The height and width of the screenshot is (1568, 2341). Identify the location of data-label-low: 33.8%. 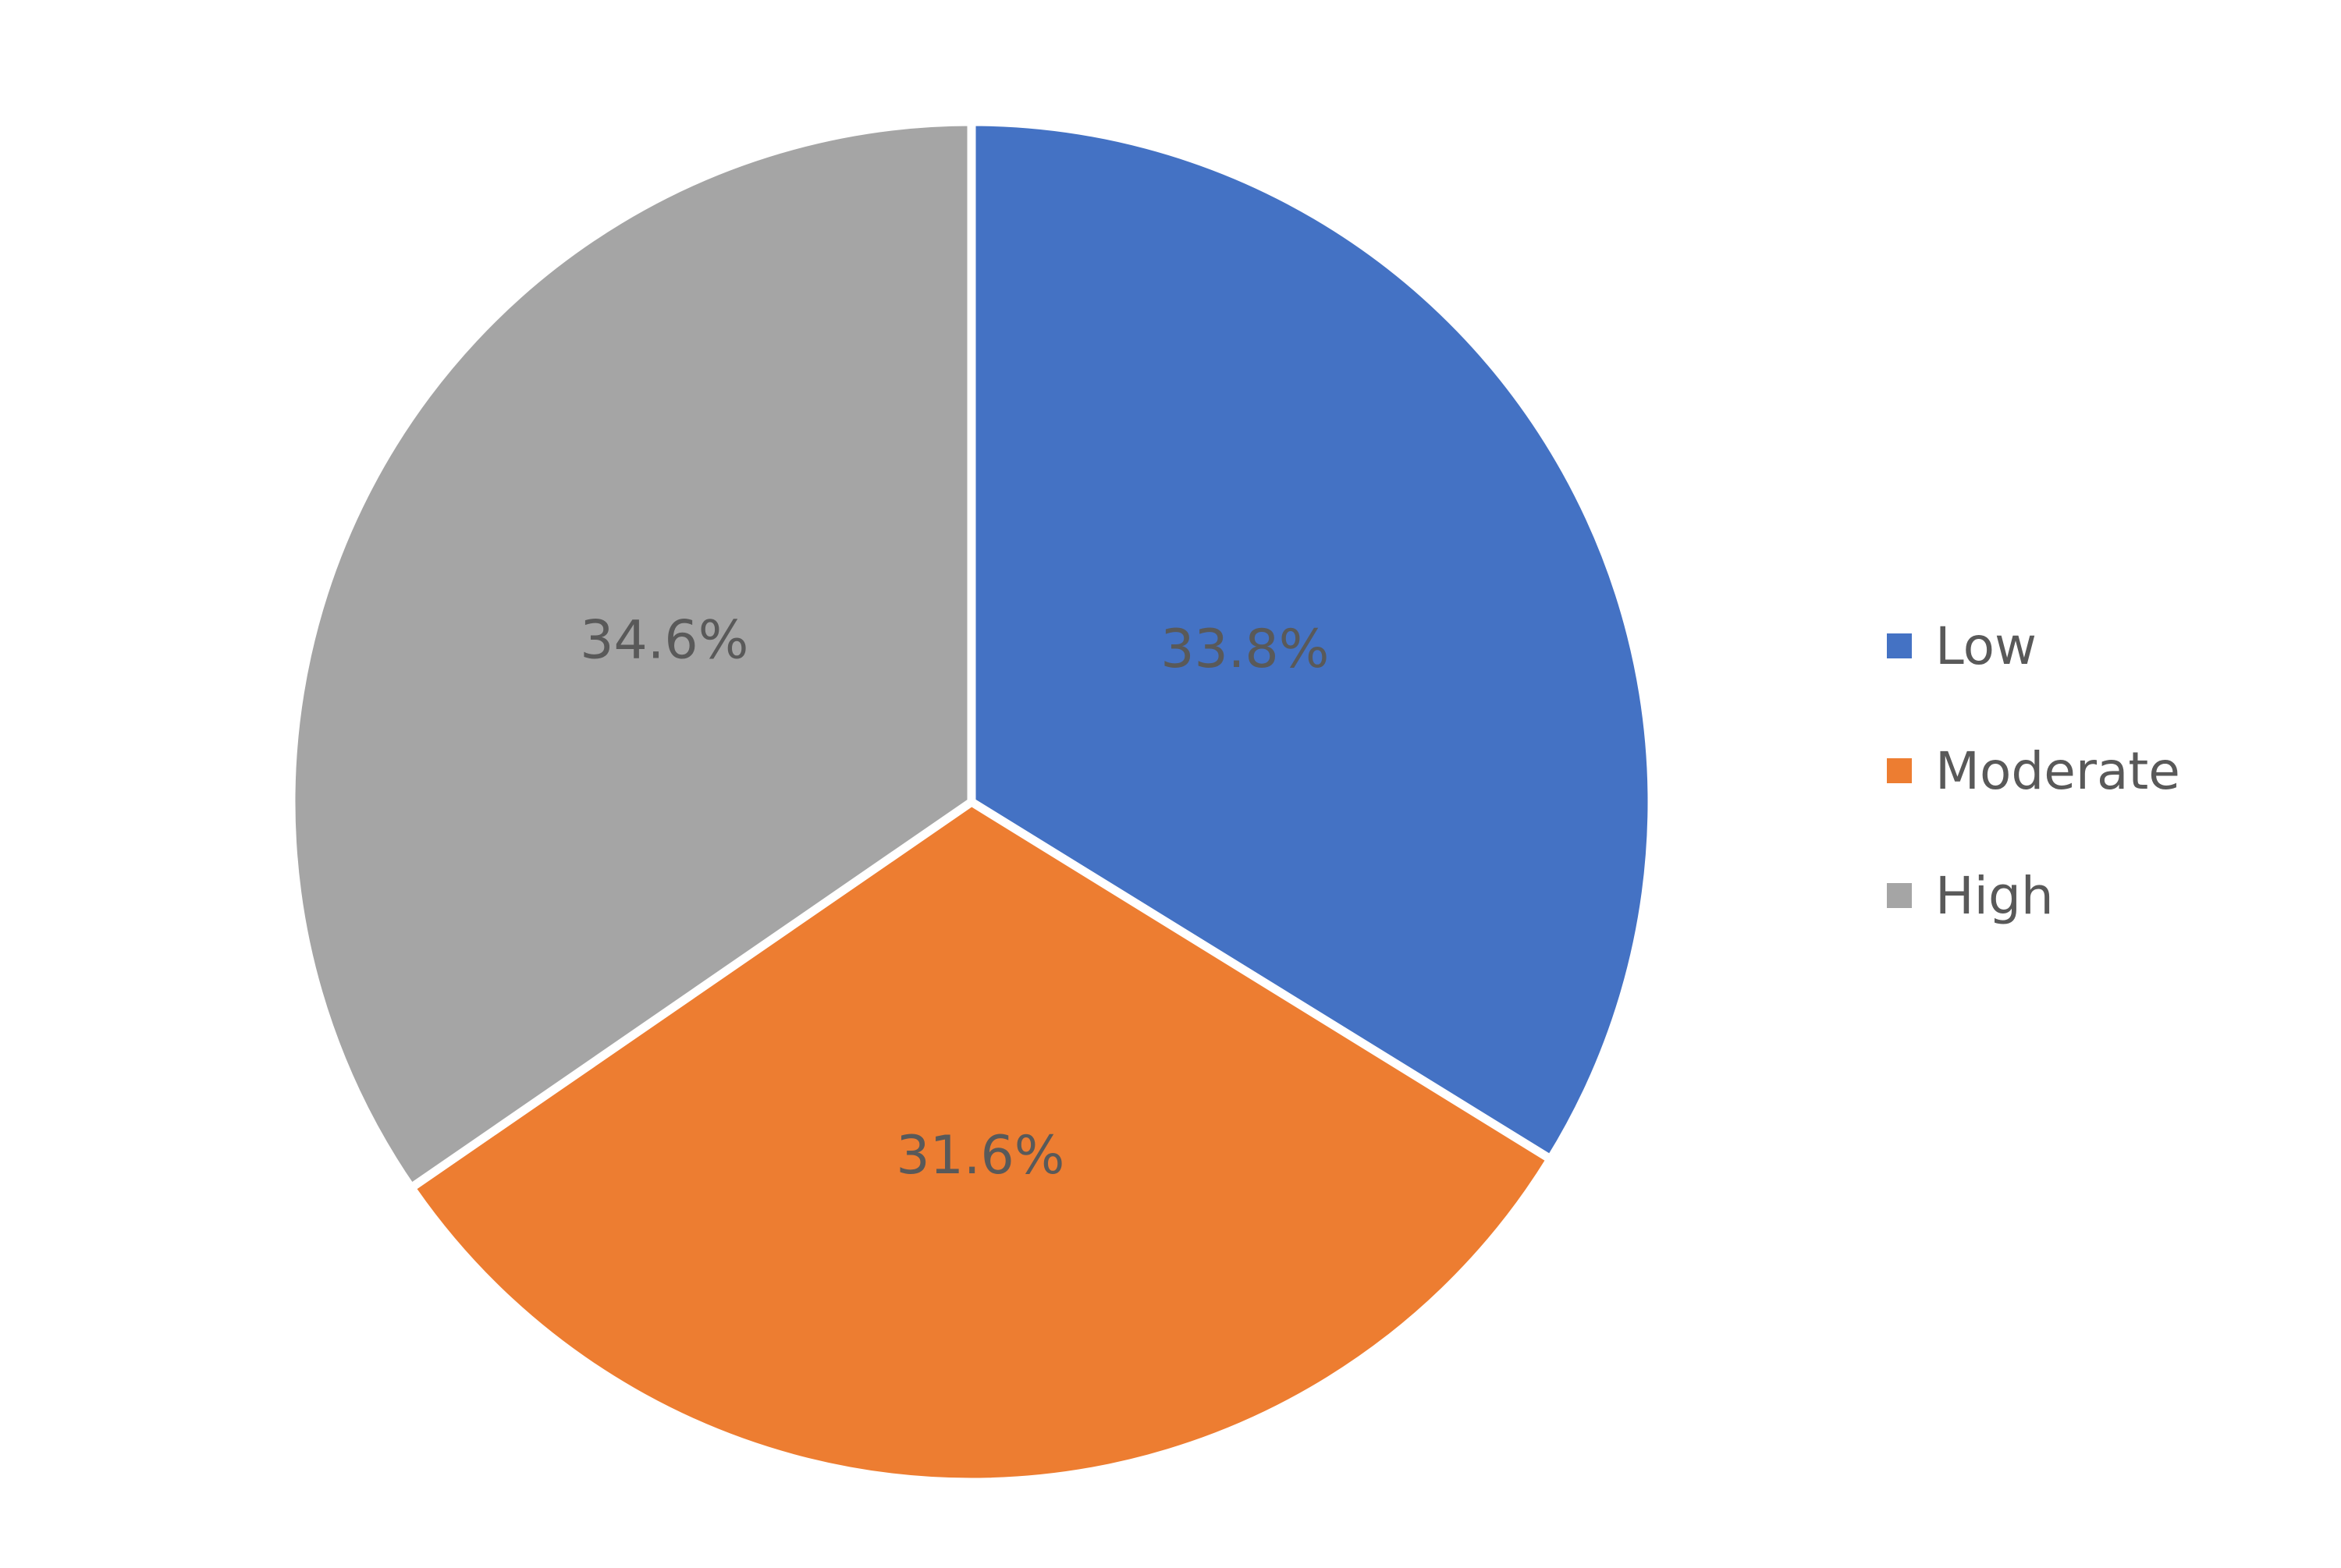
(1244, 649).